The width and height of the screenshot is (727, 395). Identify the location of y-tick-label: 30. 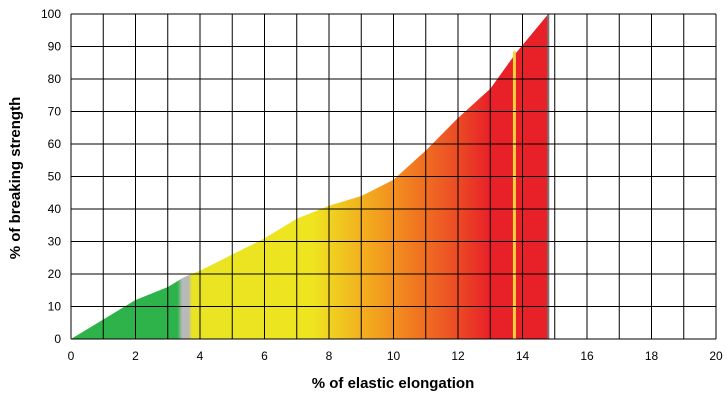
(55, 242).